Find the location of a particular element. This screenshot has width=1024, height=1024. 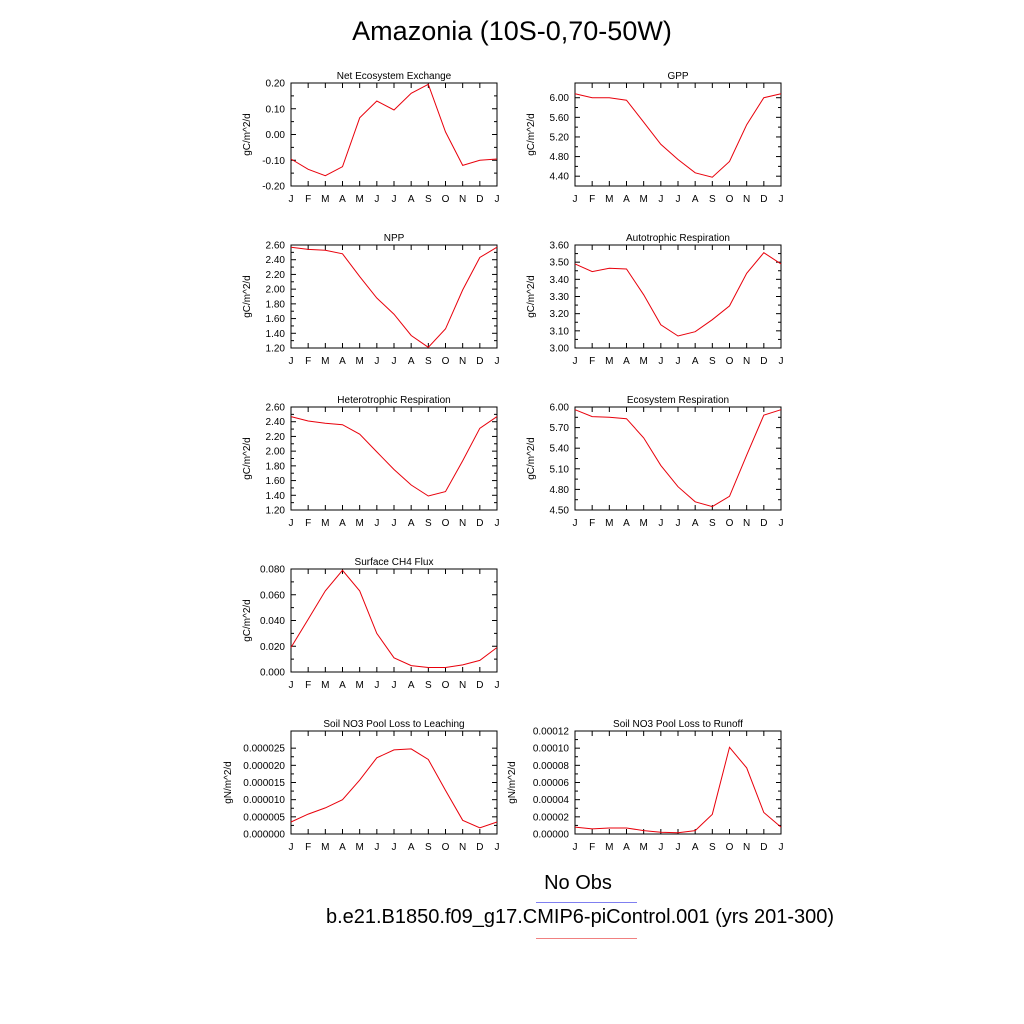

panel-9-xtick-label: N is located at coordinates (746, 847).